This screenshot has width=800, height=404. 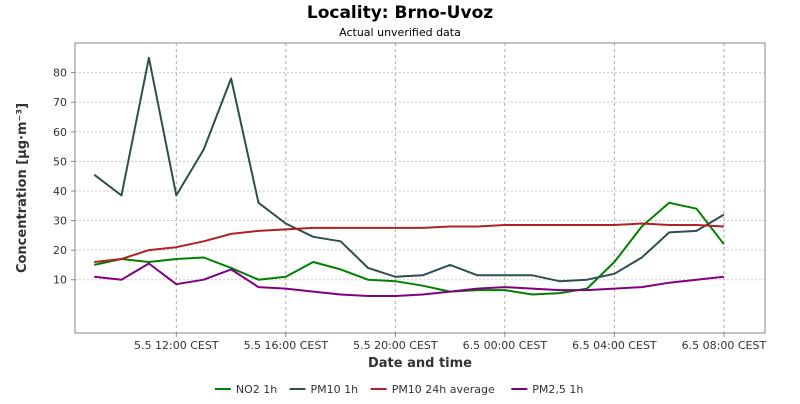 I want to click on series-line-pm10-24h-average, so click(x=409, y=242).